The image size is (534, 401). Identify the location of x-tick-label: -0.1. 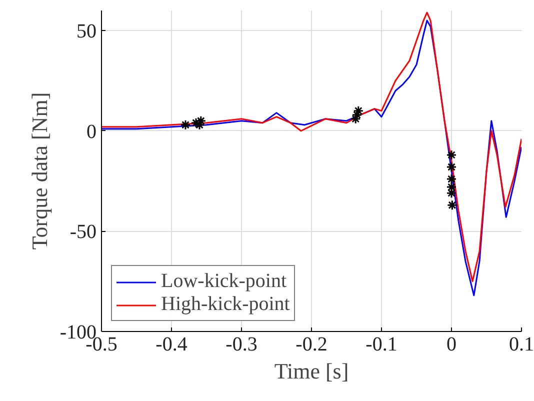
(382, 345).